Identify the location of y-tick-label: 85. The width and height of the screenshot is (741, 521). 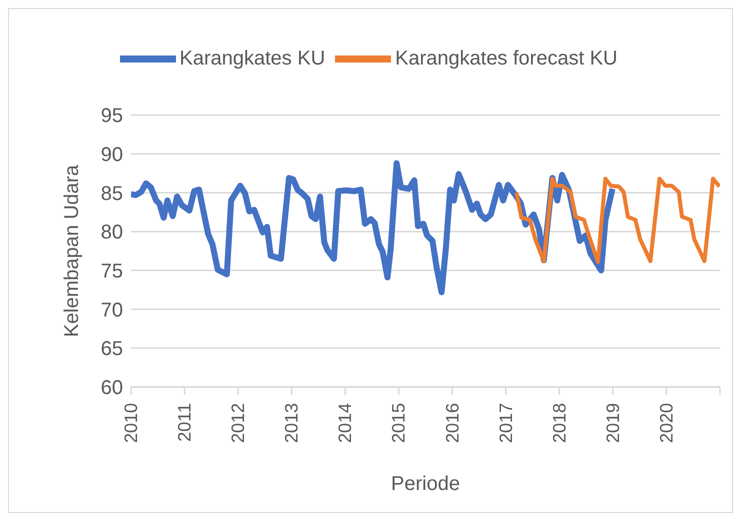
(111, 193).